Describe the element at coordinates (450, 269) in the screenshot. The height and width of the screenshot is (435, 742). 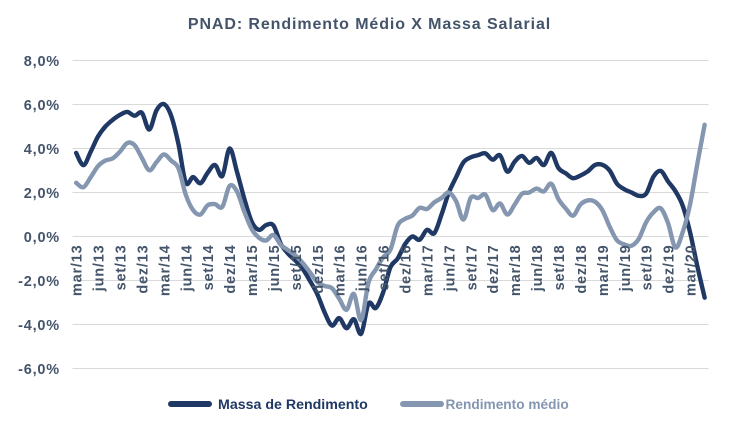
I see `svg-text: jun/17` at that location.